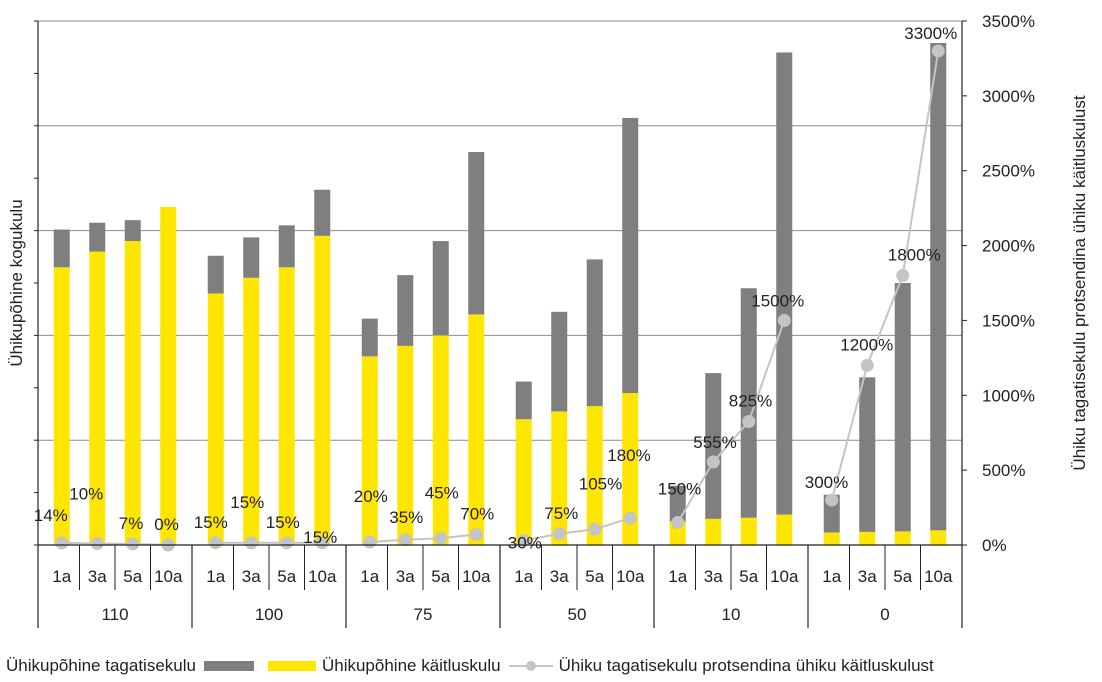  What do you see at coordinates (826, 482) in the screenshot?
I see `percentage-data-label: 300%` at bounding box center [826, 482].